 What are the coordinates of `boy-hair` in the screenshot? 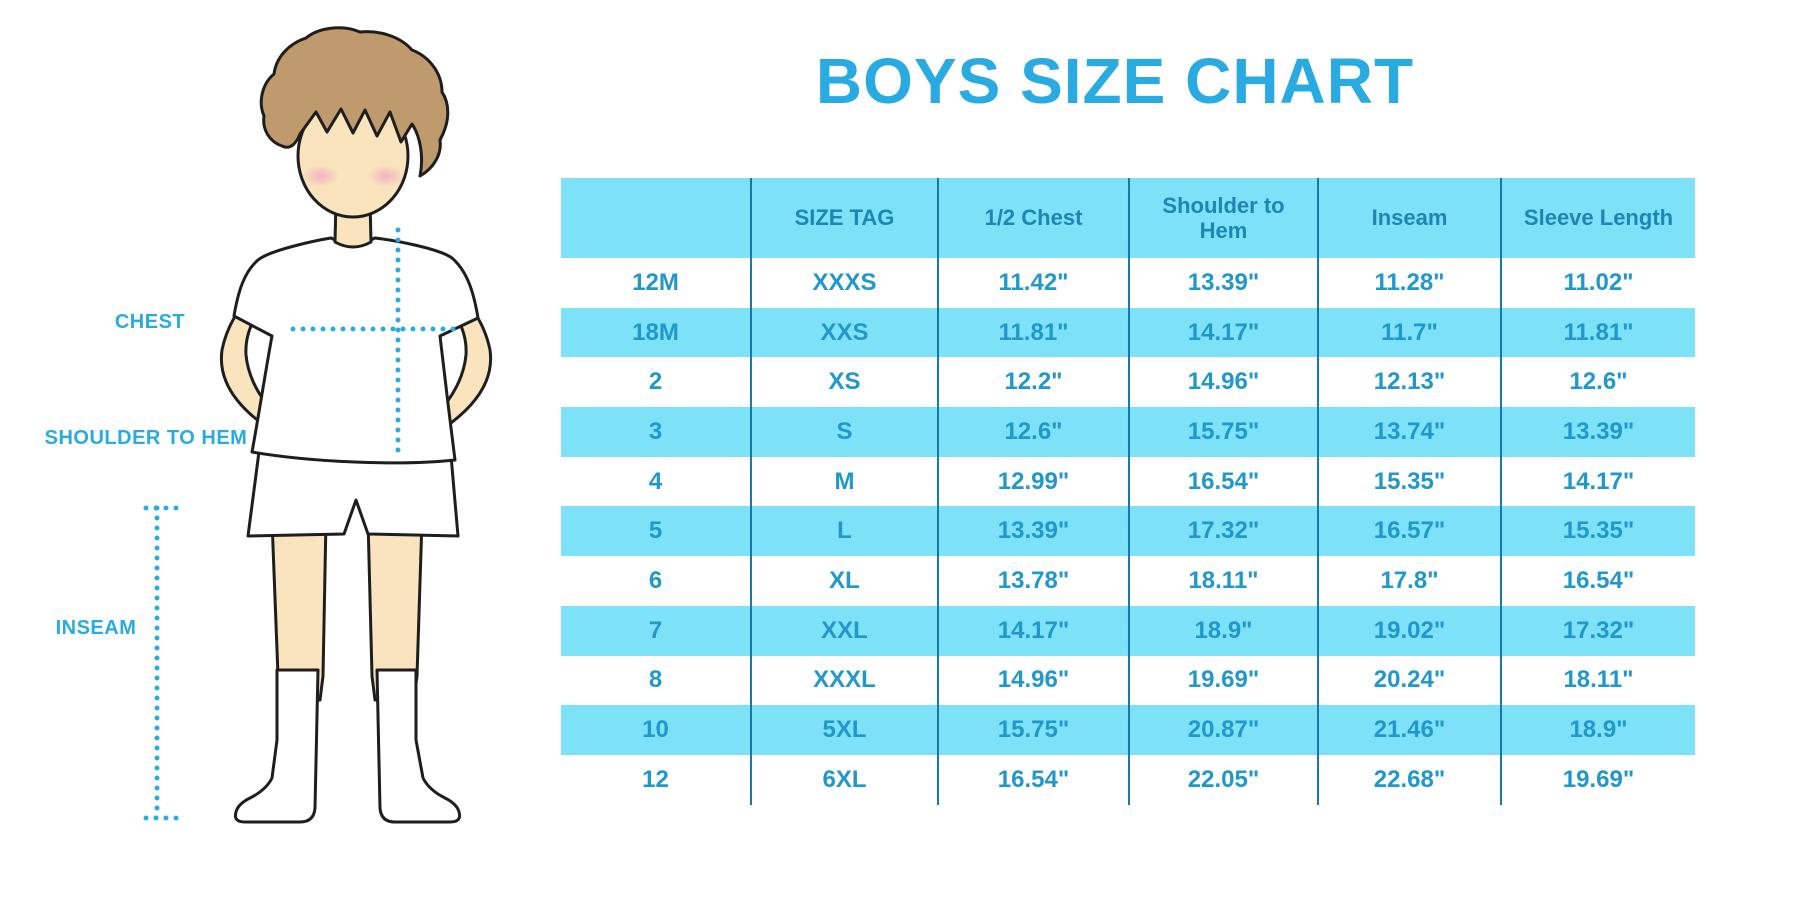 It's located at (354, 102).